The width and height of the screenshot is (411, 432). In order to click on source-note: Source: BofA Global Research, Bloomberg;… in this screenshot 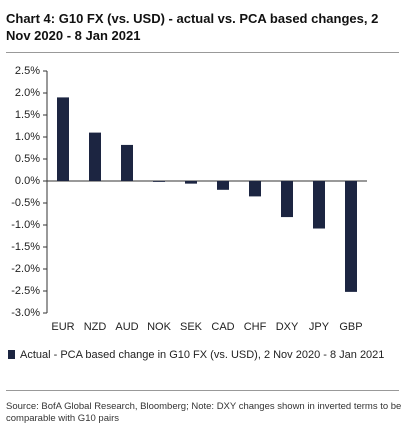, I will do `click(204, 412)`.